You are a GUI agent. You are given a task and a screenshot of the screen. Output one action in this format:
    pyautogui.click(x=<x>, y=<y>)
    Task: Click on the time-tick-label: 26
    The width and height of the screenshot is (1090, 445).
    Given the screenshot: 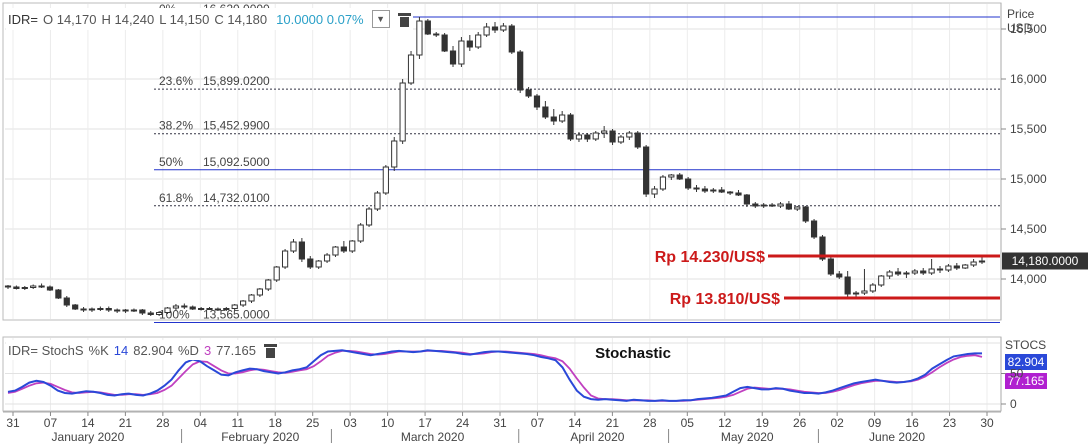 What is the action you would take?
    pyautogui.click(x=800, y=423)
    